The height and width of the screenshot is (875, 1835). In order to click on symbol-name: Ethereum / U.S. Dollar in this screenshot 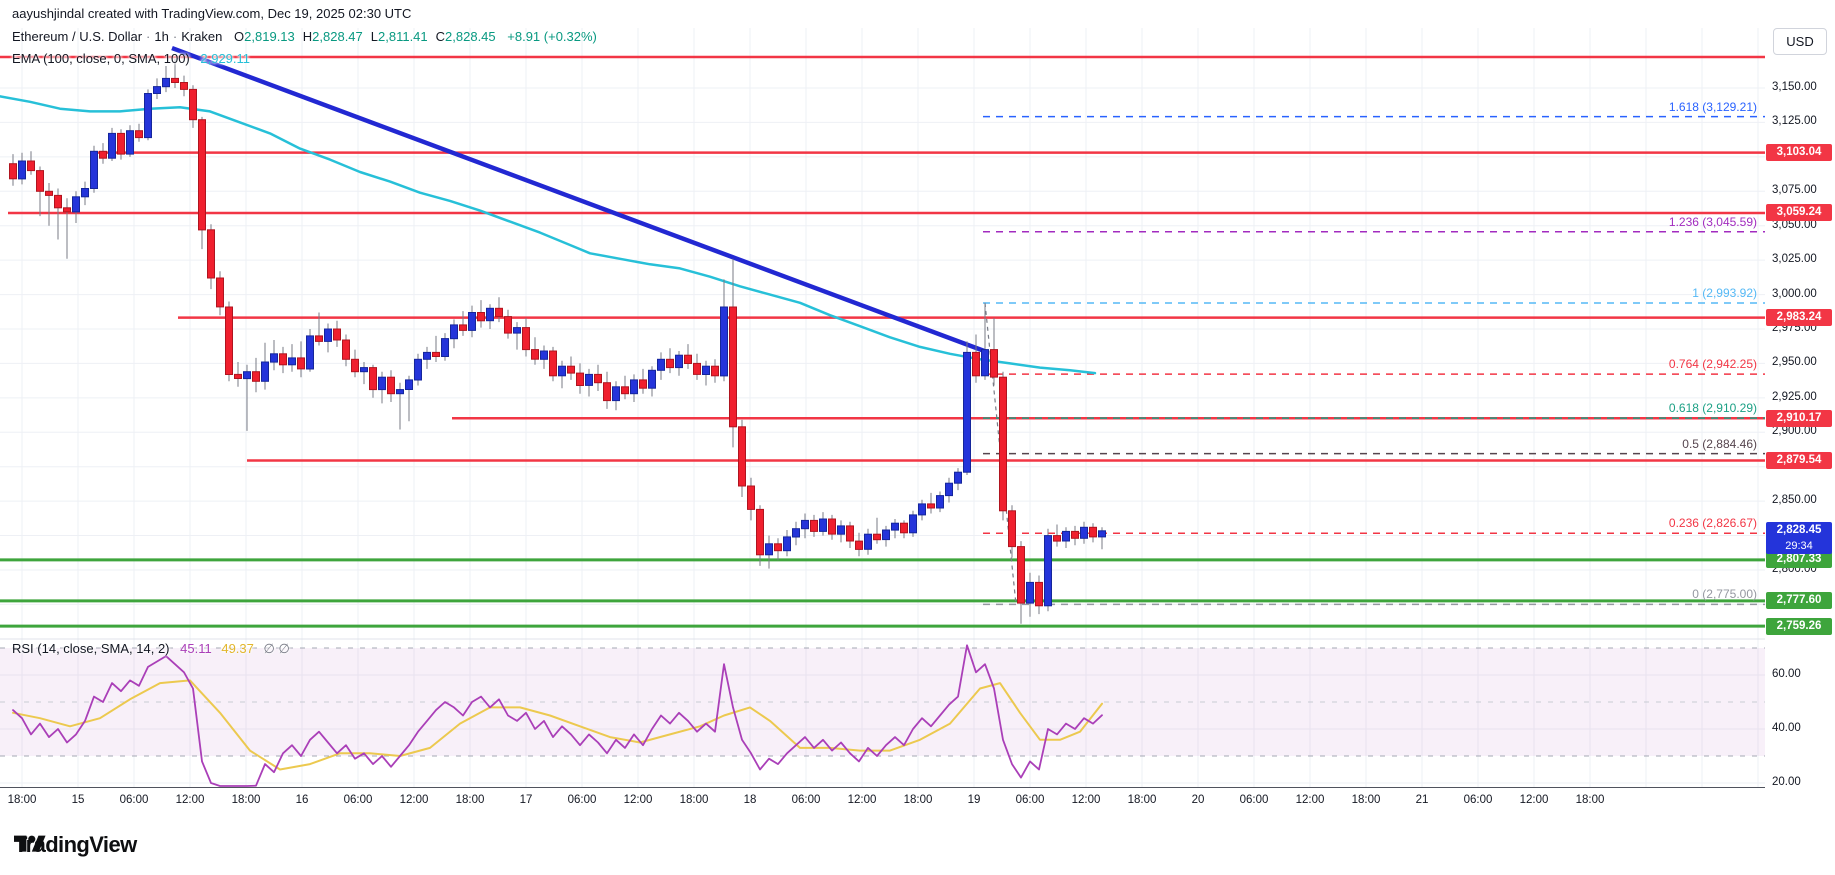, I will do `click(77, 36)`.